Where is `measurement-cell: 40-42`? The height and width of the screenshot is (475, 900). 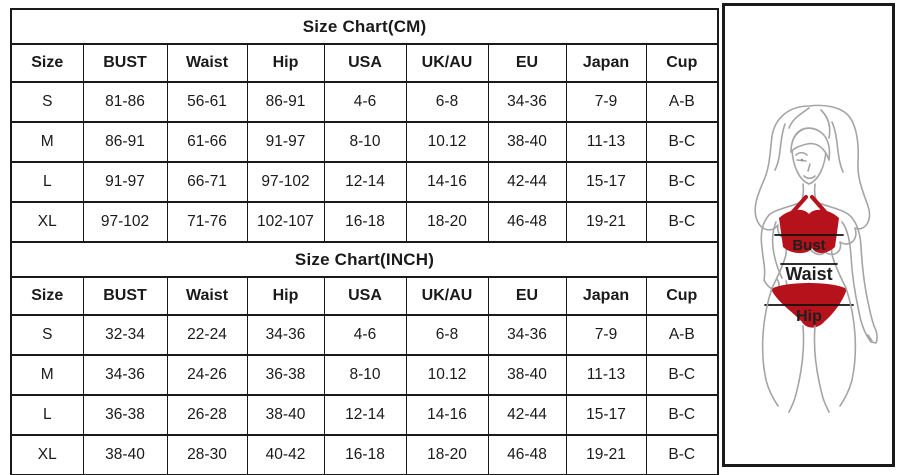
measurement-cell: 40-42 is located at coordinates (285, 454).